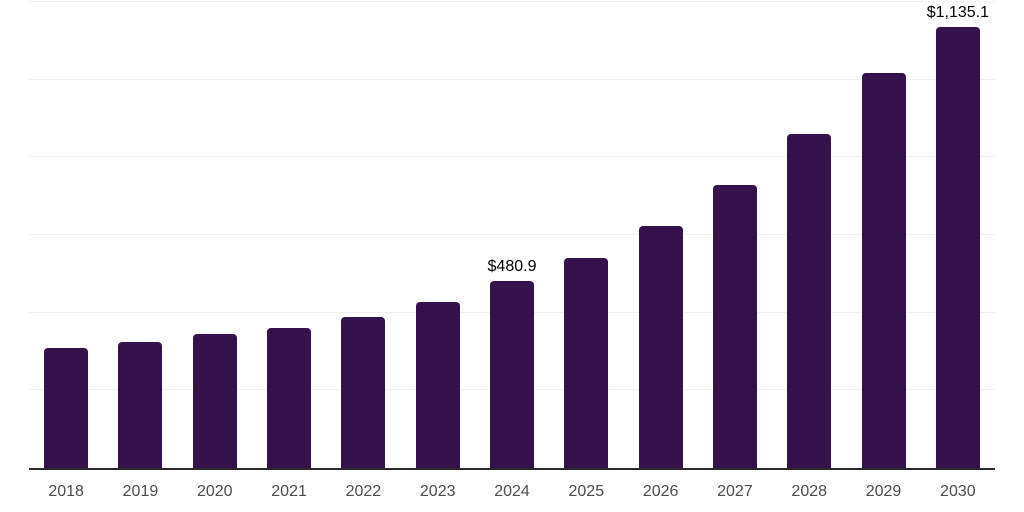 Image resolution: width=1024 pixels, height=512 pixels. What do you see at coordinates (437, 491) in the screenshot?
I see `x-tick-2023: 2023` at bounding box center [437, 491].